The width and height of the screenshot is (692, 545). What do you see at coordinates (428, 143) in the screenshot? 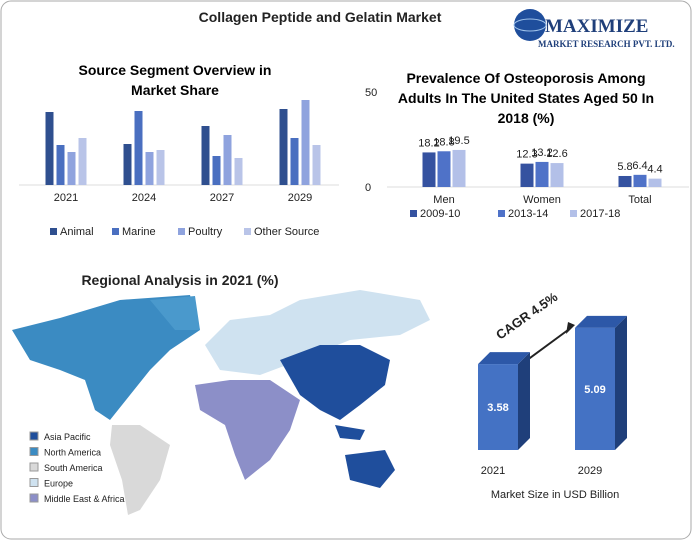
I see `value-label: 18.2` at bounding box center [428, 143].